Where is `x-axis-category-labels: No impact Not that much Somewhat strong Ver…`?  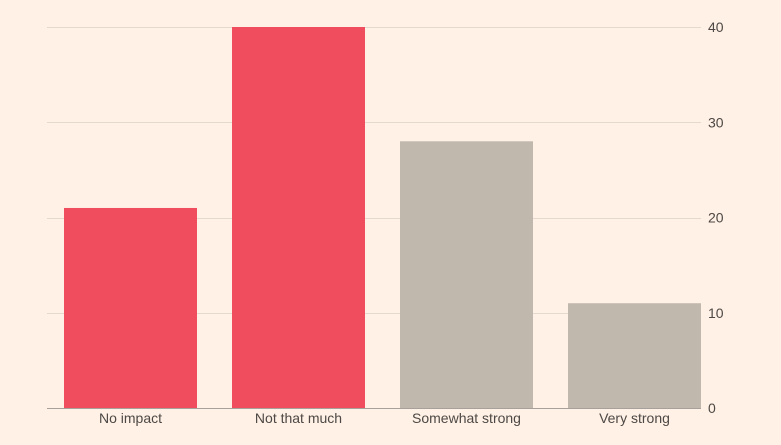
x-axis-category-labels: No impact Not that much Somewhat strong Ver… is located at coordinates (384, 418).